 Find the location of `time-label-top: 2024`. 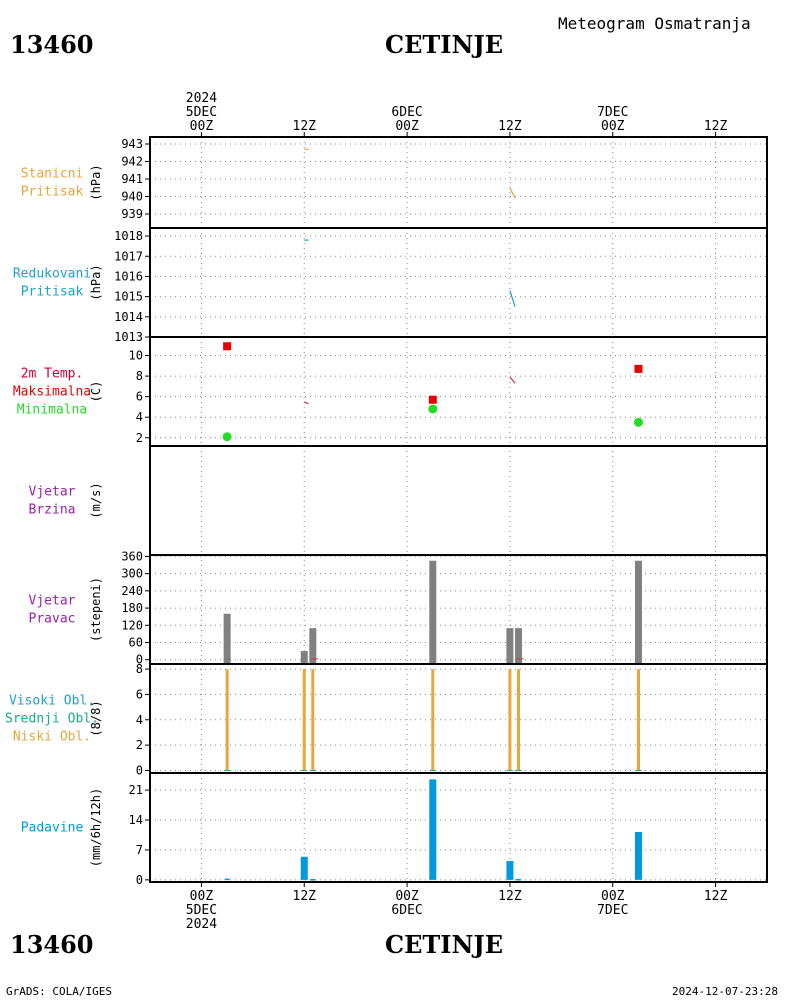

time-label-top: 2024 is located at coordinates (201, 98).